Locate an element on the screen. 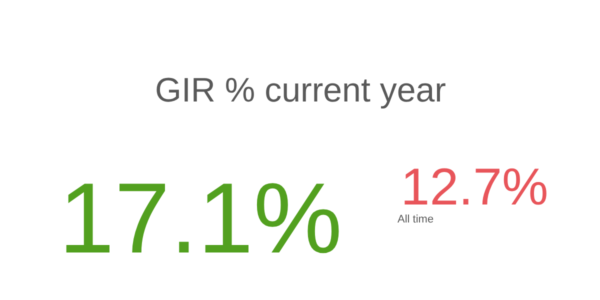 This screenshot has height=300, width=600. text: GIR % current year is located at coordinates (300, 91).